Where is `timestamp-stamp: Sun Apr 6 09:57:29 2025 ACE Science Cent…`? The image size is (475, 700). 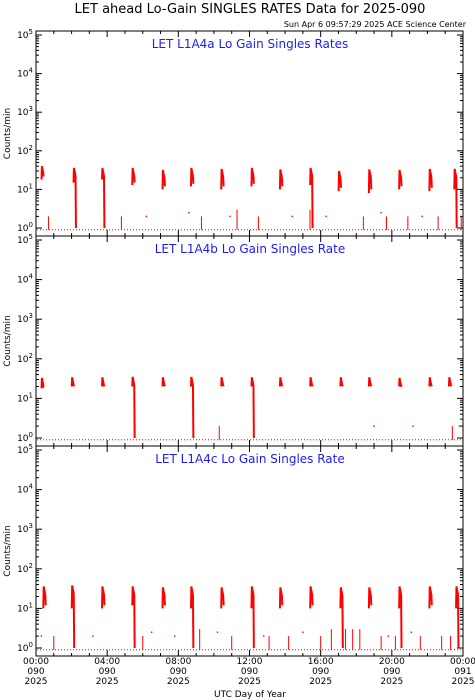
timestamp-stamp: Sun Apr 6 09:57:29 2025 ACE Science Cent… is located at coordinates (375, 24).